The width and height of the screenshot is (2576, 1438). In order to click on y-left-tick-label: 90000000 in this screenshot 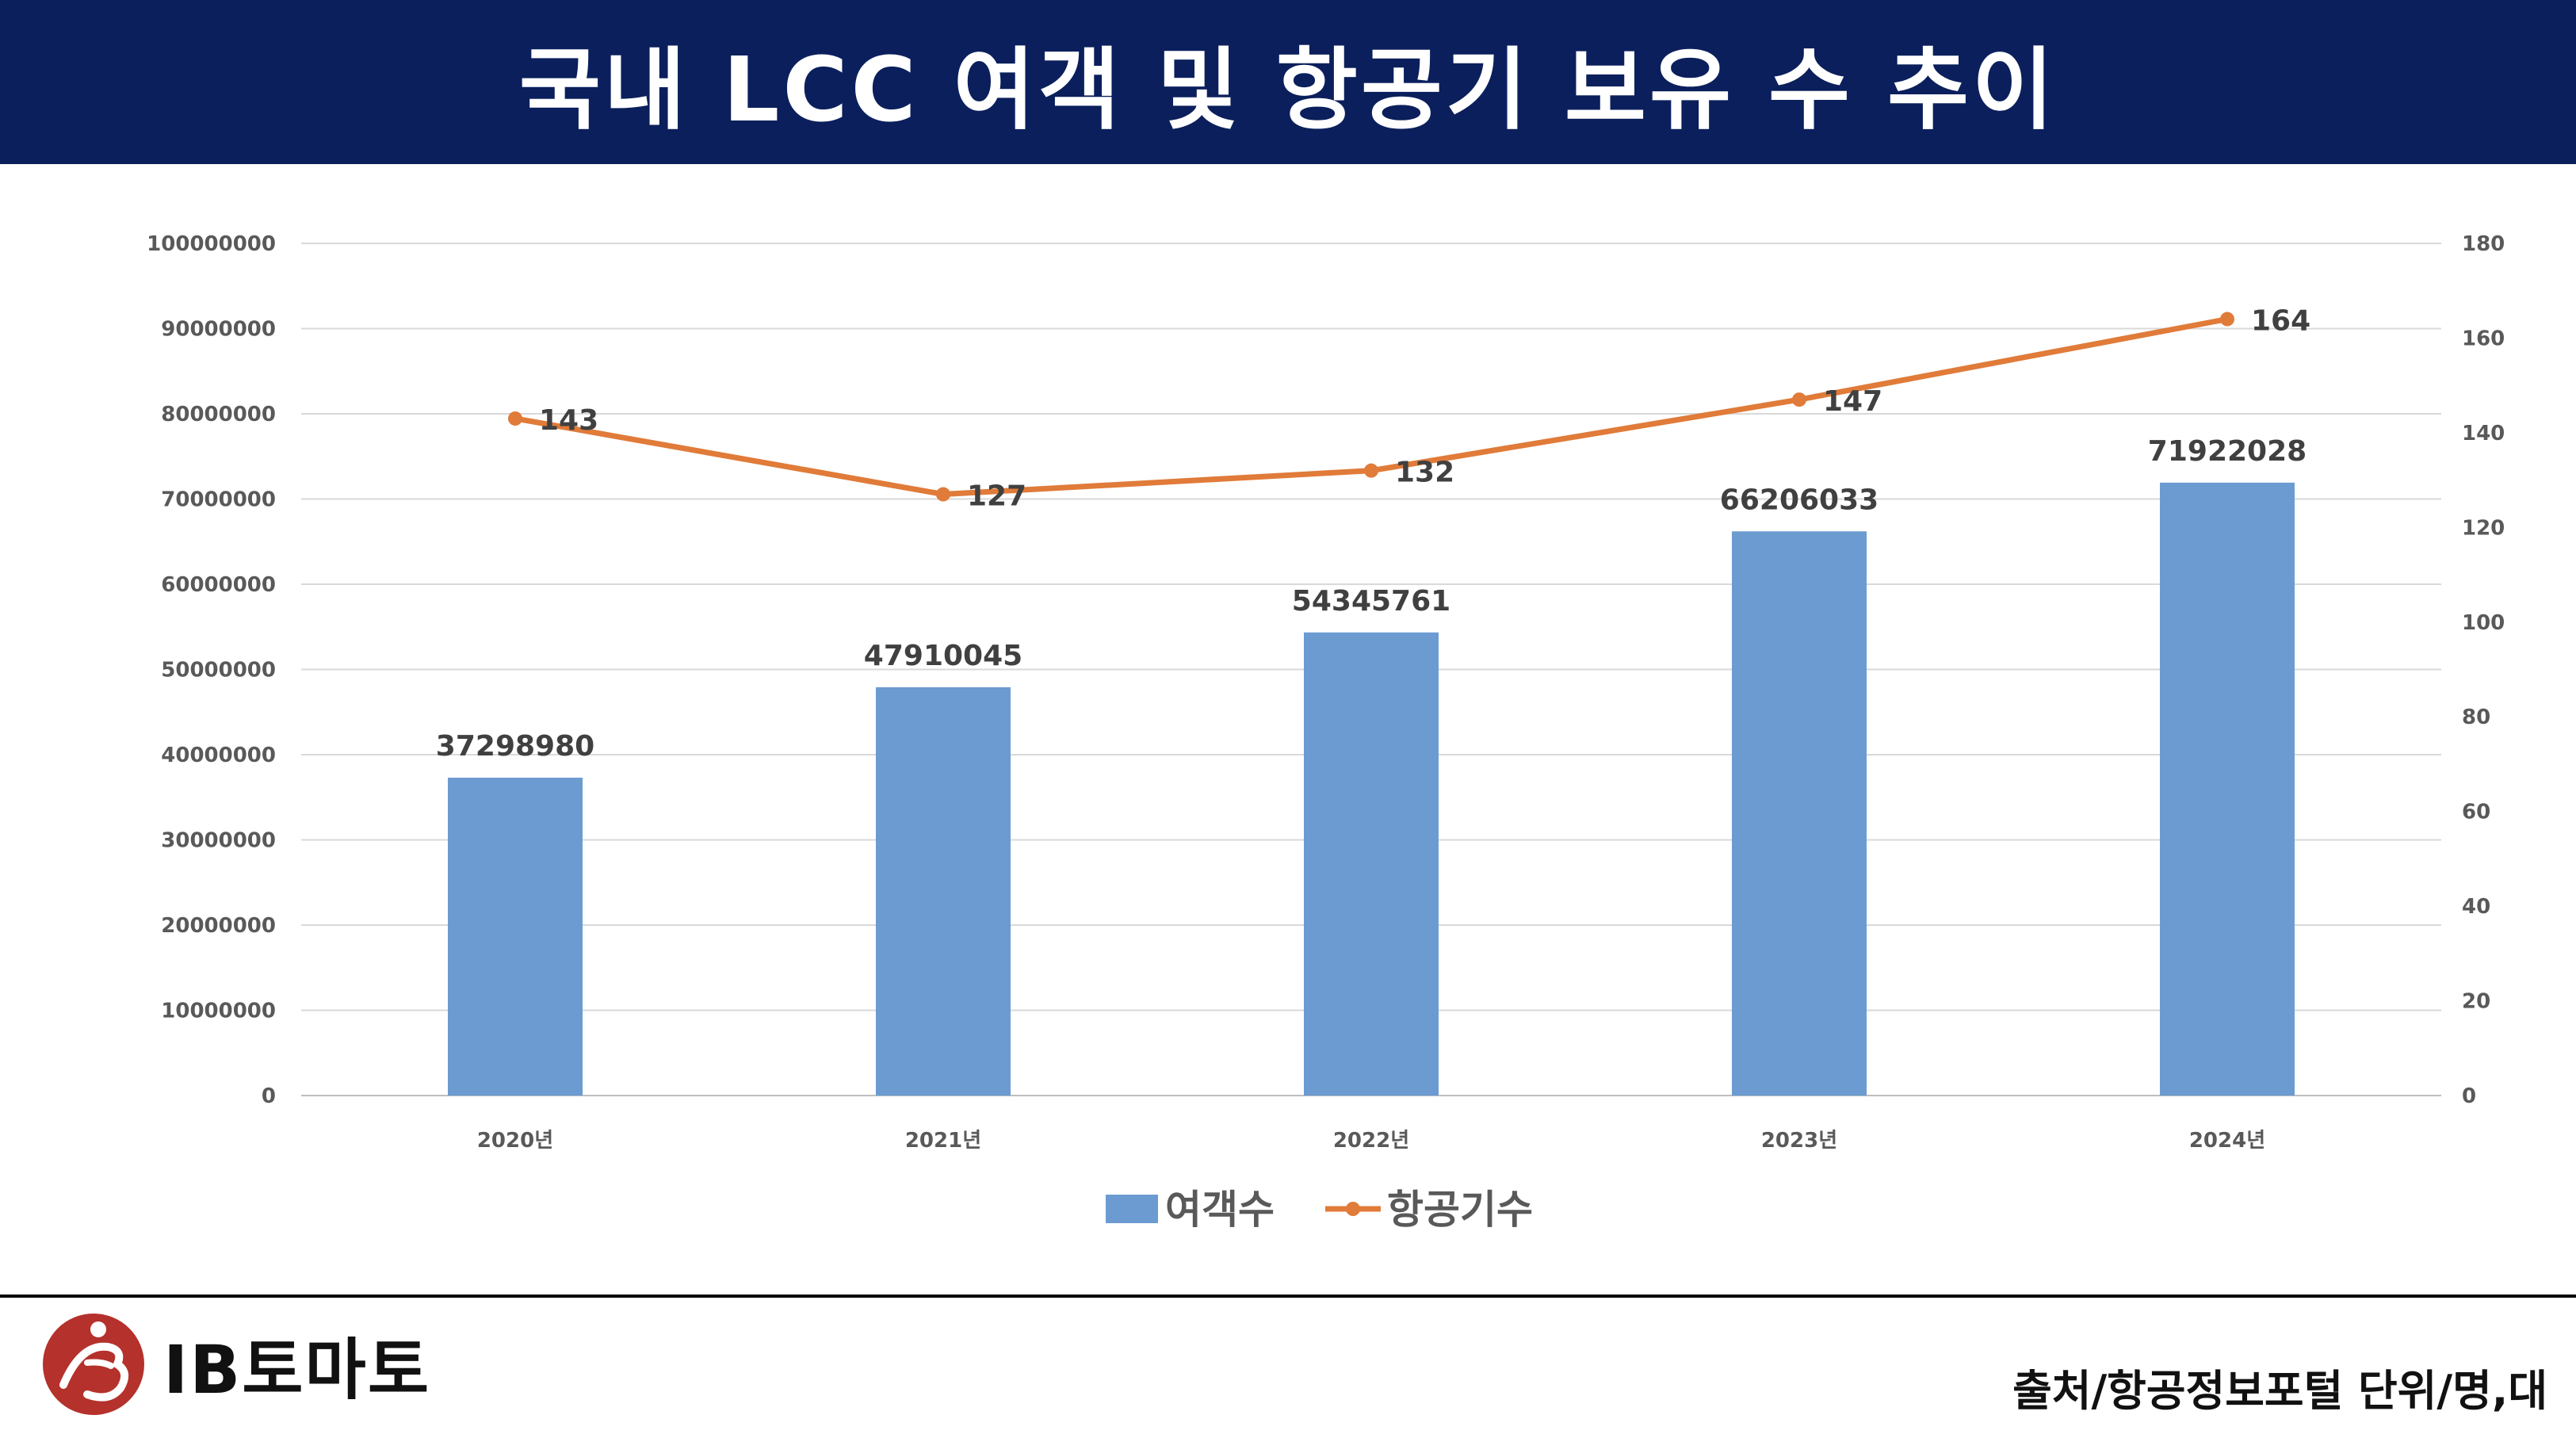, I will do `click(219, 330)`.